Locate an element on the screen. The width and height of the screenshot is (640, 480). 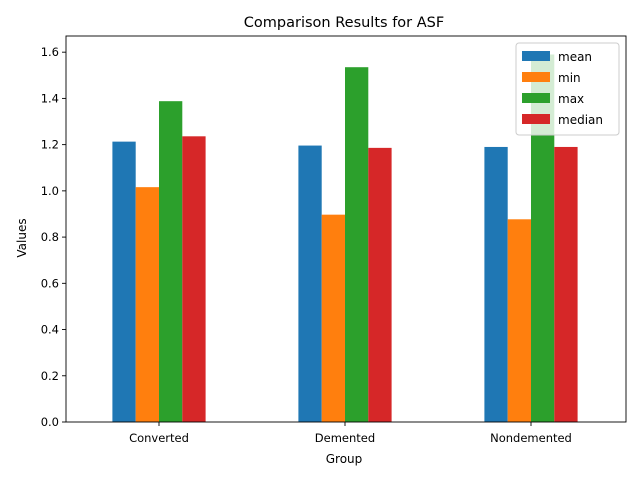
y-tick-label: 1.4 is located at coordinates (50, 98).